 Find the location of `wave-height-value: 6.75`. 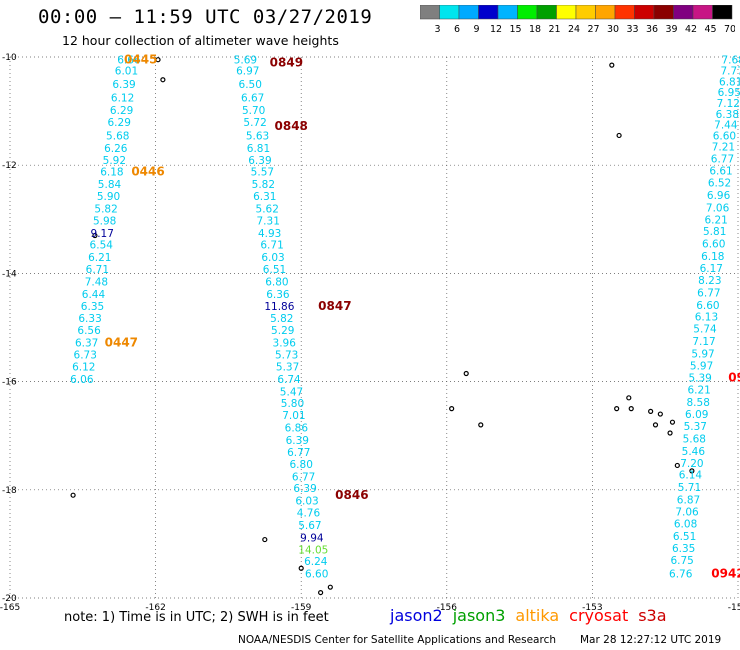

wave-height-value: 6.75 is located at coordinates (681, 561).